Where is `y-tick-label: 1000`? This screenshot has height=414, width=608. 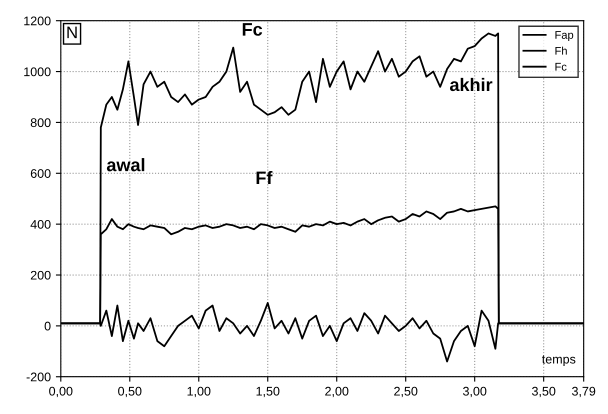
y-tick-label: 1000 is located at coordinates (37, 71).